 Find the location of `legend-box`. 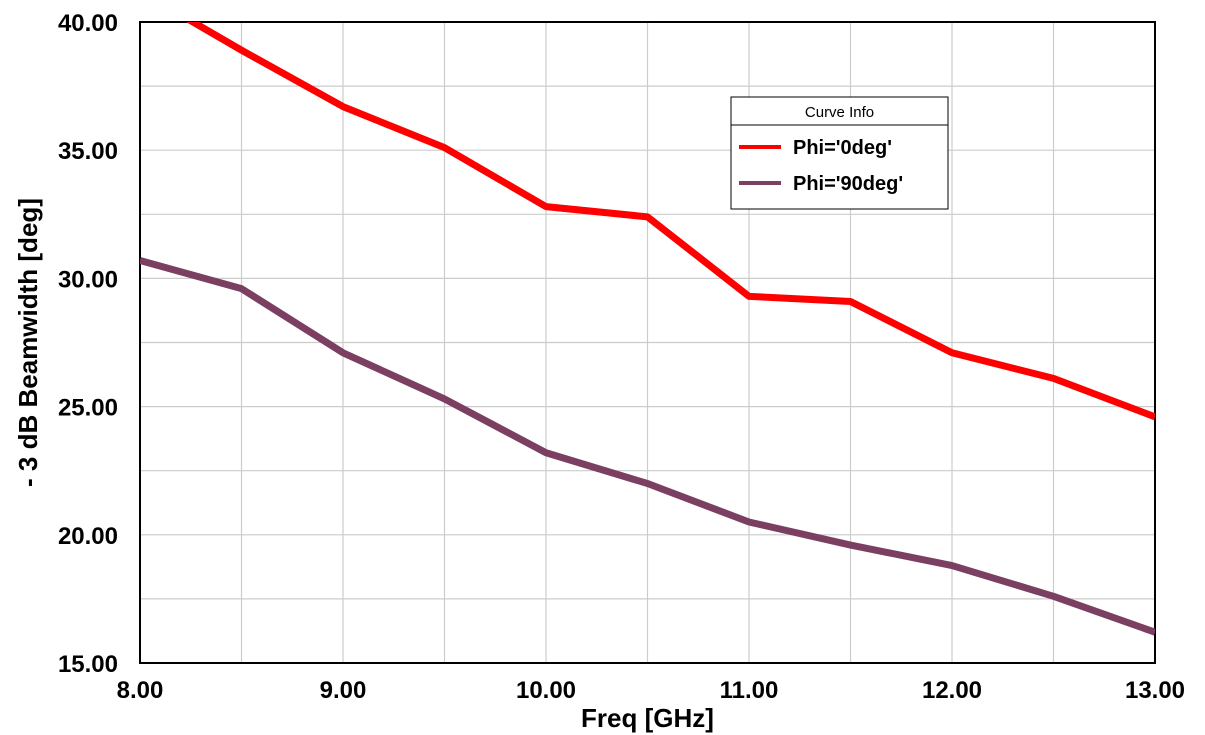

legend-box is located at coordinates (839, 153).